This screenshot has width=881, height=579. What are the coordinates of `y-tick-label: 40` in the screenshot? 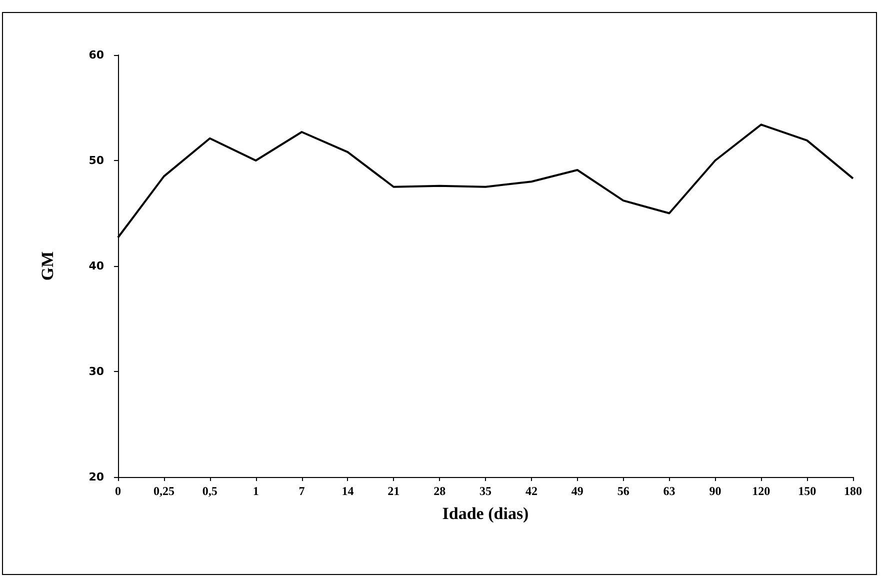 It's located at (96, 266).